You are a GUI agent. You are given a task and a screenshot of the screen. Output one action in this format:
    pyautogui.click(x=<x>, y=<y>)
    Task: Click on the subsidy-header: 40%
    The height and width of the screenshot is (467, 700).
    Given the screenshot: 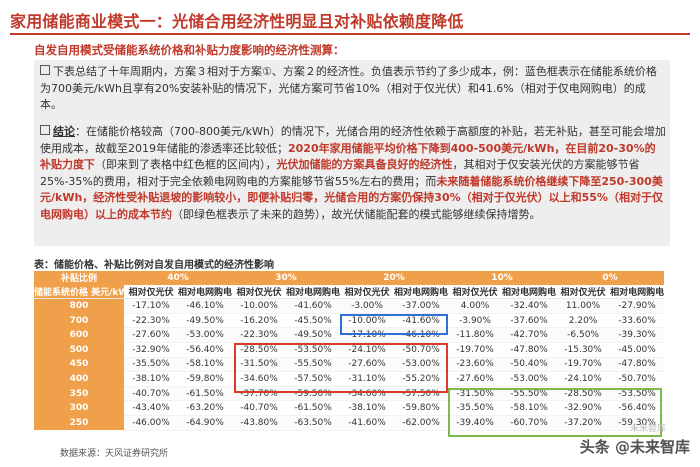 What is the action you would take?
    pyautogui.click(x=178, y=278)
    